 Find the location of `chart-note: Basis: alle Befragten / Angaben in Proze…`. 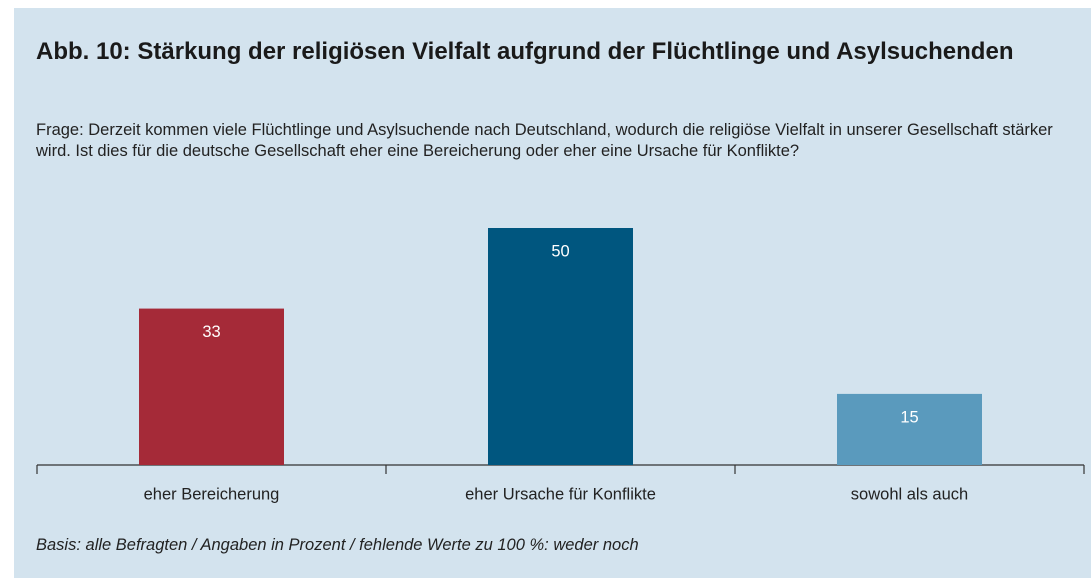

chart-note: Basis: alle Befragten / Angaben in Proze… is located at coordinates (337, 545).